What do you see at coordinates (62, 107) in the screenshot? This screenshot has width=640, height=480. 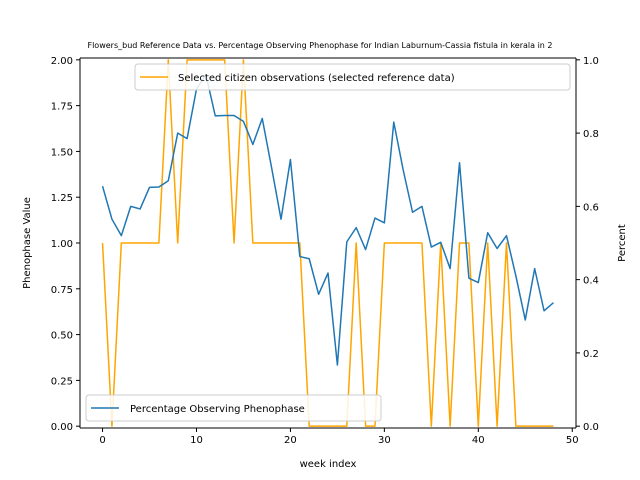 I see `y-left-tick-label: 1.75` at bounding box center [62, 107].